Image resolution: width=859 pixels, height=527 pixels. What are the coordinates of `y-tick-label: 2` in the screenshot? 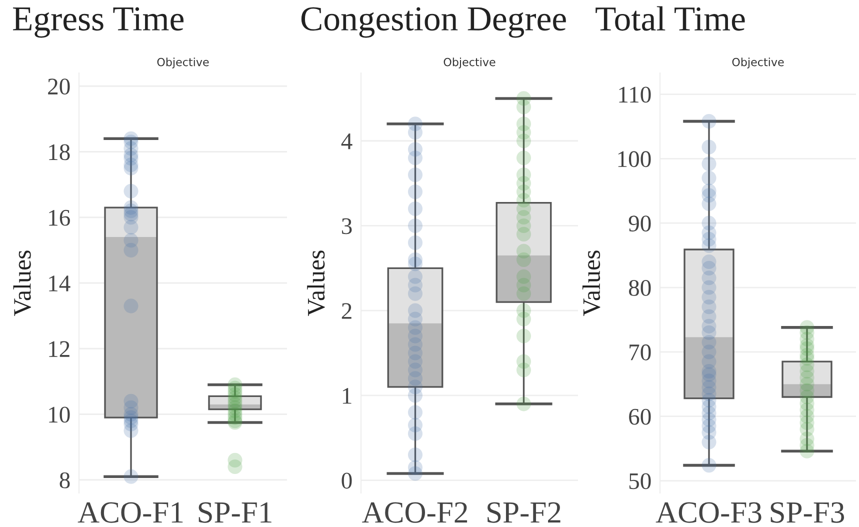 It's located at (347, 311).